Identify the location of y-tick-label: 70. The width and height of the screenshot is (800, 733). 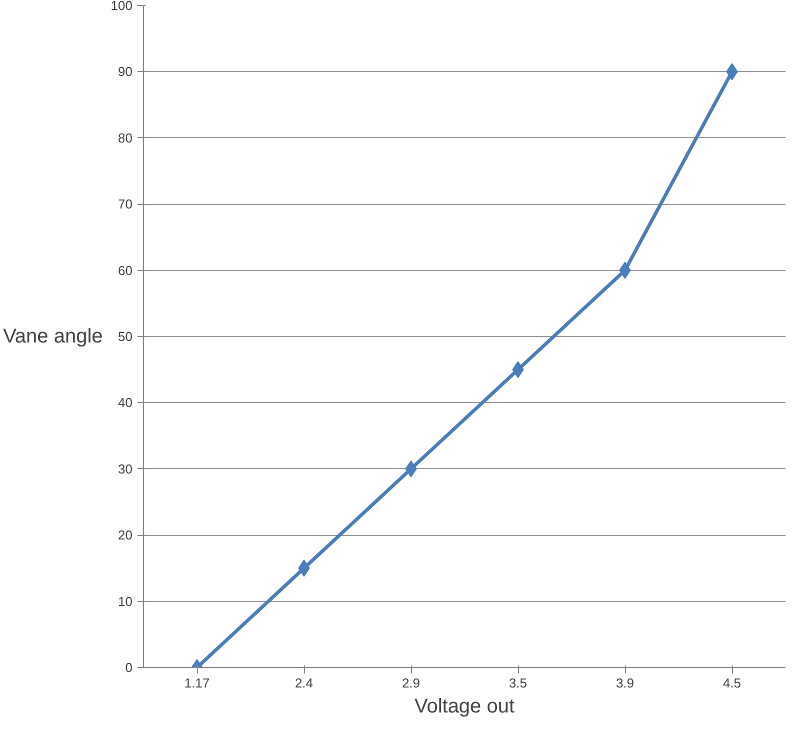
(125, 204).